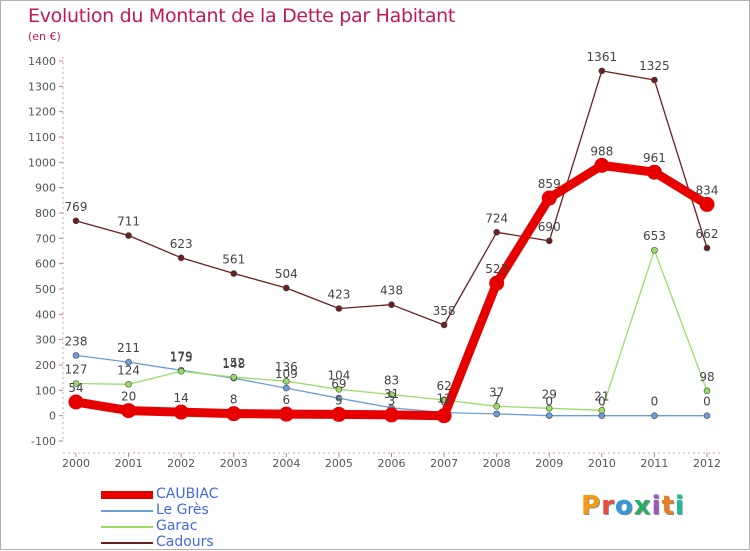 The image size is (750, 551). I want to click on data-label-garac: 29, so click(549, 394).